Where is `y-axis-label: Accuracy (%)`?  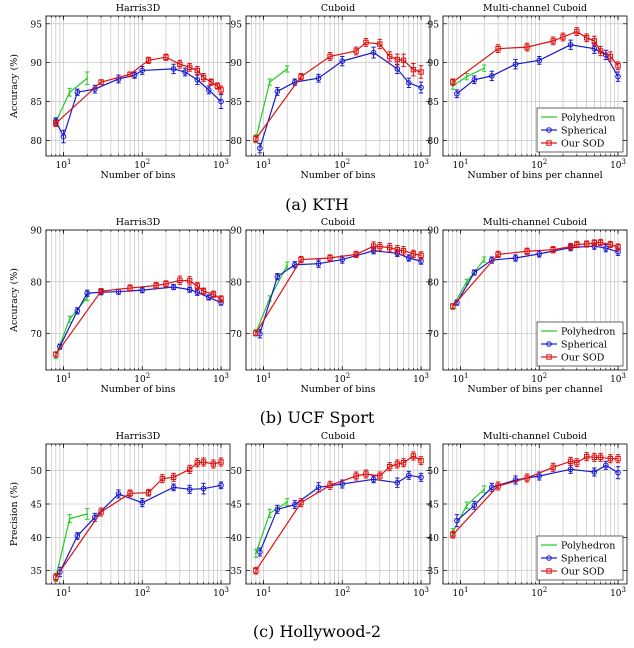
y-axis-label: Accuracy (%) is located at coordinates (14, 86).